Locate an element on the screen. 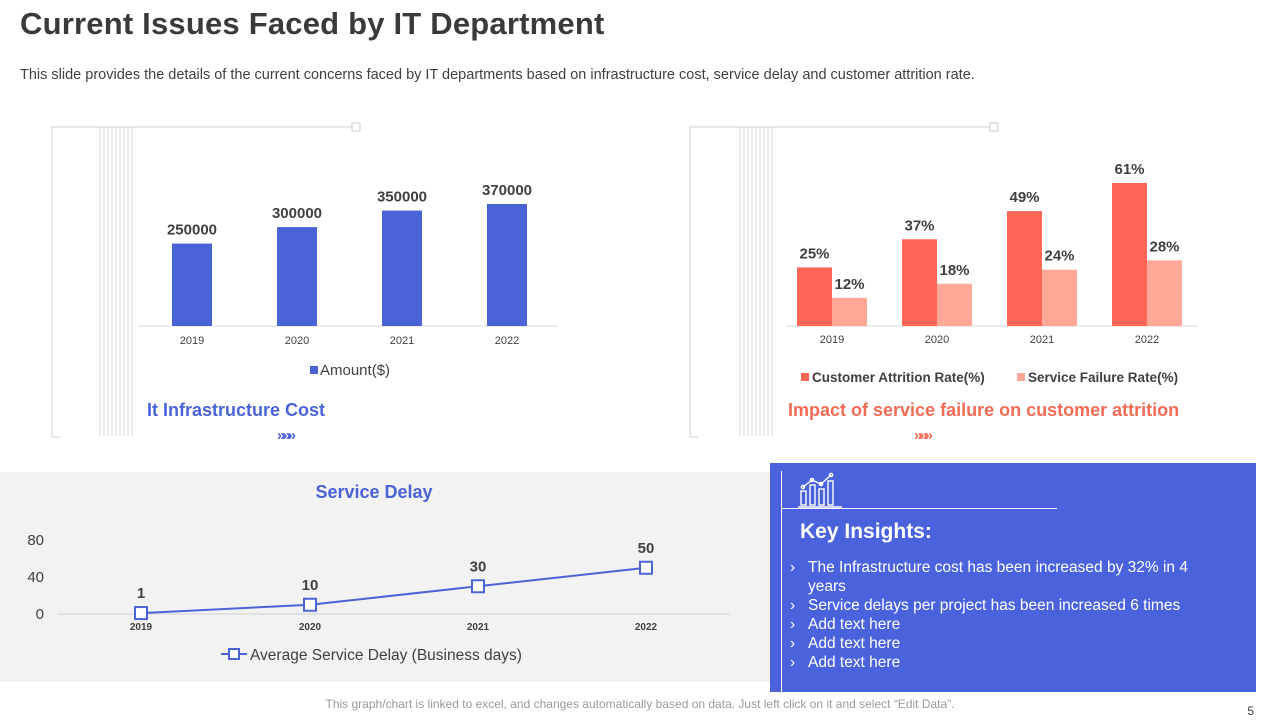  y-tick-label: 0 is located at coordinates (40, 614).